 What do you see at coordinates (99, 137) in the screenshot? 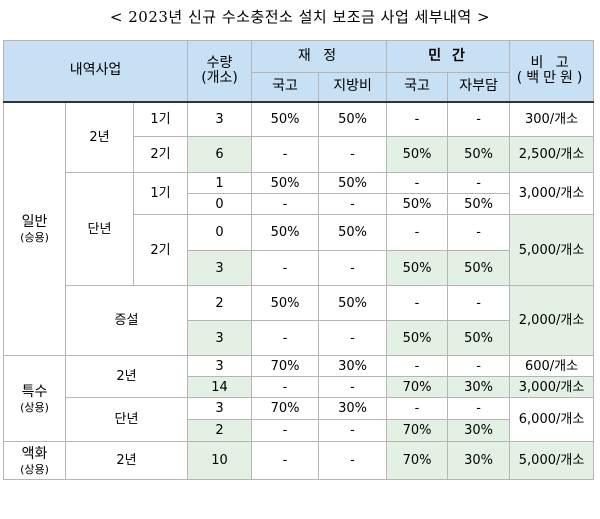
I see `subcat-two-year: 2년` at bounding box center [99, 137].